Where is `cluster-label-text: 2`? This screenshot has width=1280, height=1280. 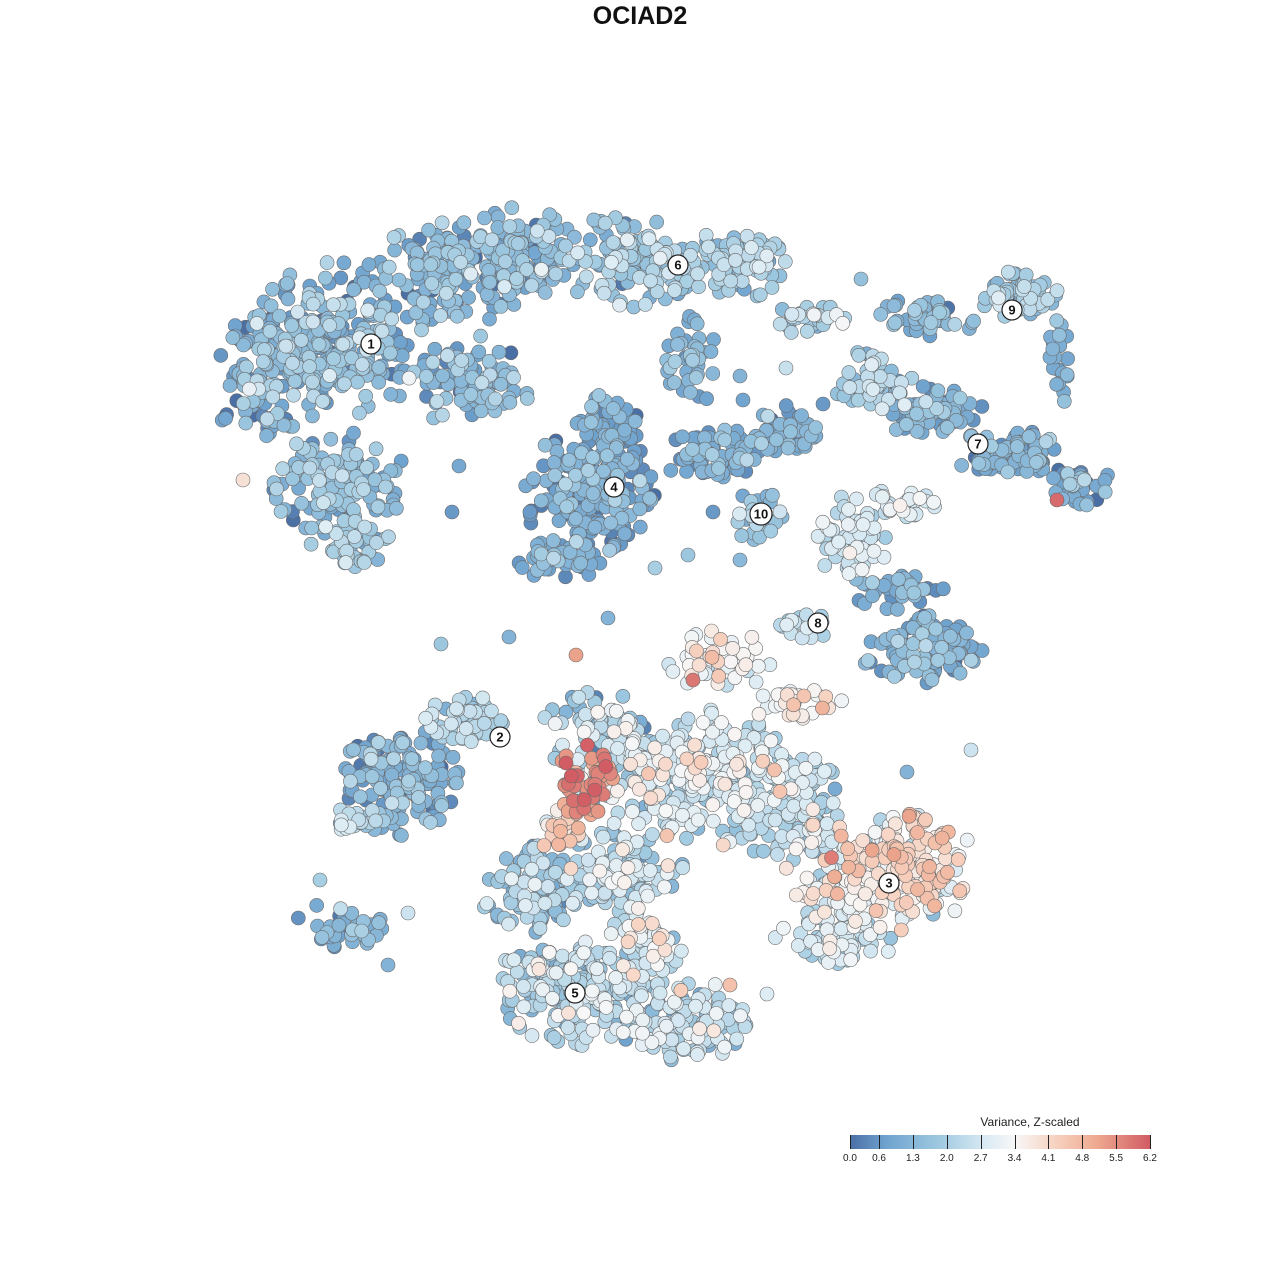
cluster-label-text: 2 is located at coordinates (499, 737).